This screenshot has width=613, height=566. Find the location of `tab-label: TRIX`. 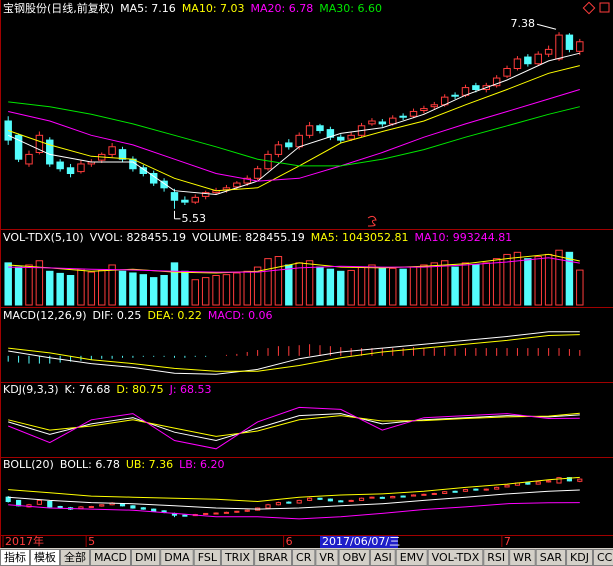

tab-label: TRIX is located at coordinates (237, 557).